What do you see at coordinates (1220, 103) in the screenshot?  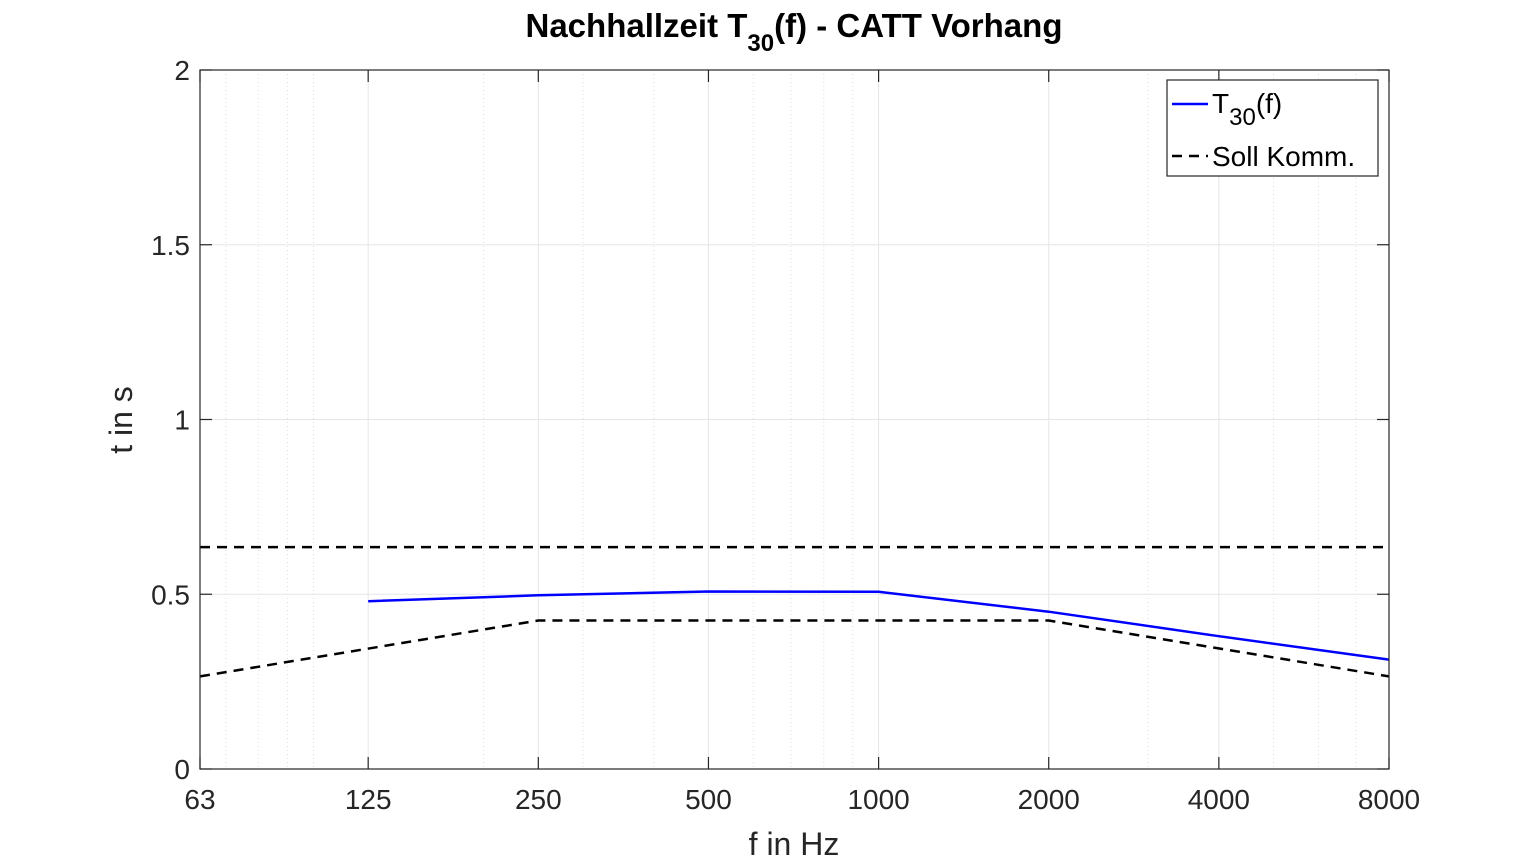 I see `legend-label-t30-main: T` at bounding box center [1220, 103].